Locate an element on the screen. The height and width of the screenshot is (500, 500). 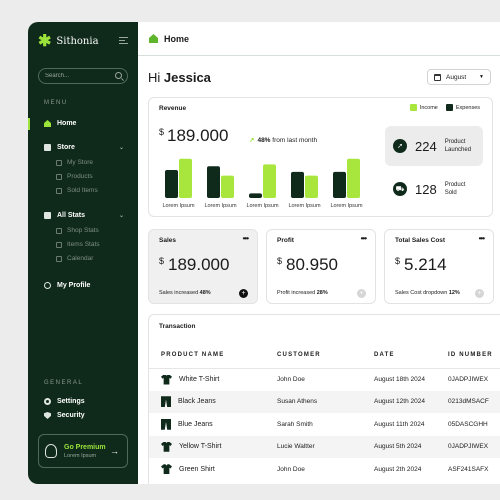
product-cell: Black Jeans is located at coordinates (219, 402).